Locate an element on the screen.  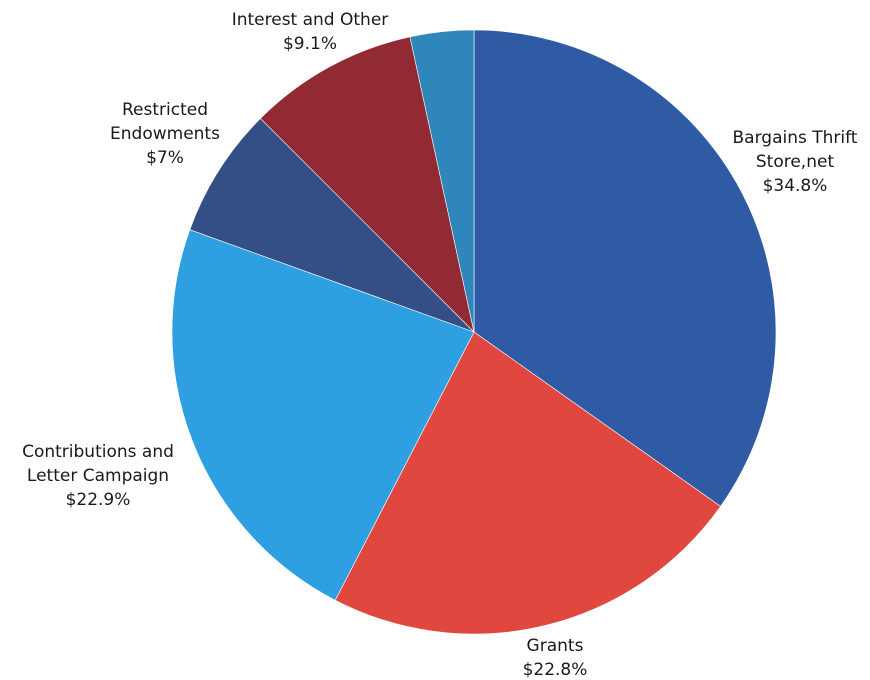
slice-label: Contributions and Letter Campaign $22.9% is located at coordinates (98, 476).